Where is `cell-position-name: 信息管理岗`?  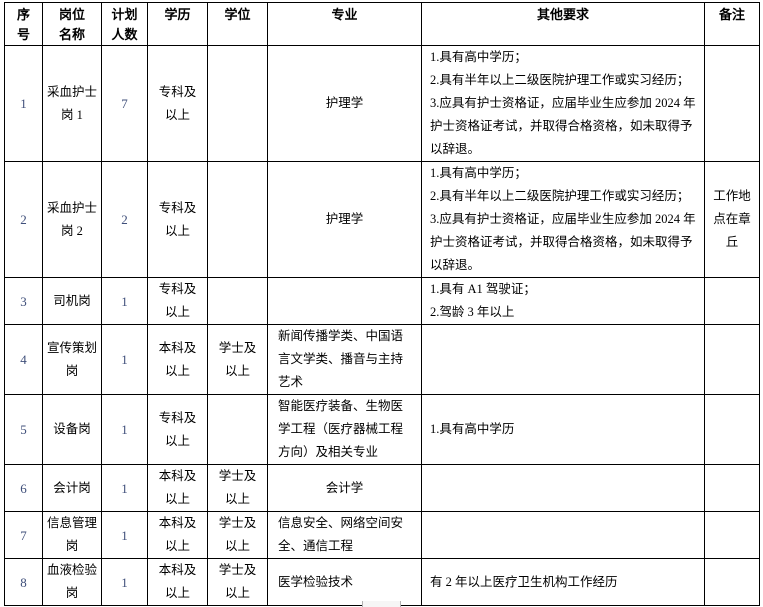
cell-position-name: 信息管理岗 is located at coordinates (72, 535).